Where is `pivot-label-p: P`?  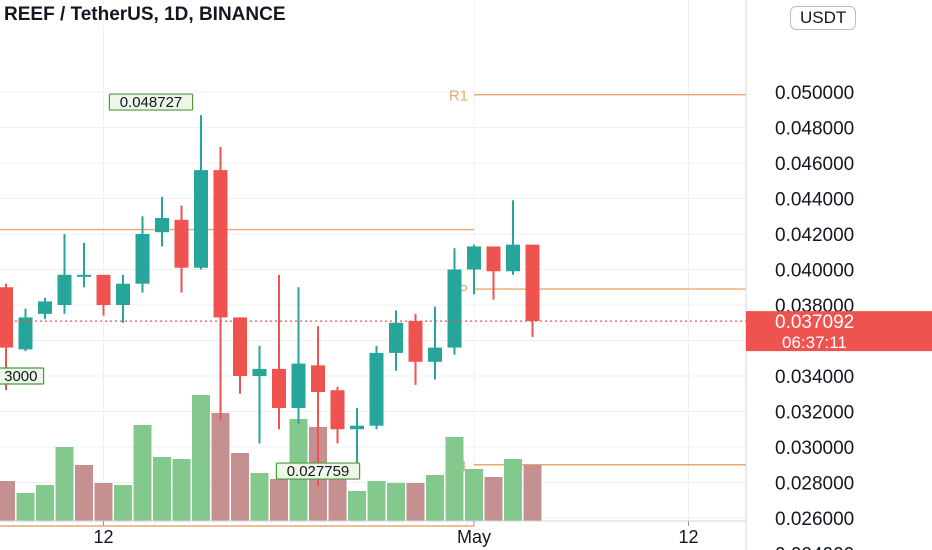 pivot-label-p: P is located at coordinates (463, 290).